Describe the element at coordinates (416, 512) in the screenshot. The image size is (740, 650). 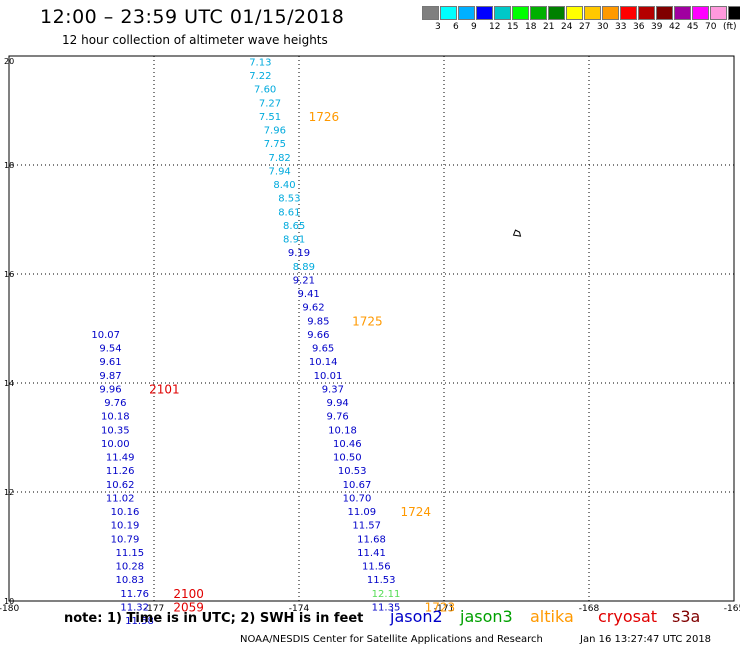
I see `pass-time-label: 1724` at that location.